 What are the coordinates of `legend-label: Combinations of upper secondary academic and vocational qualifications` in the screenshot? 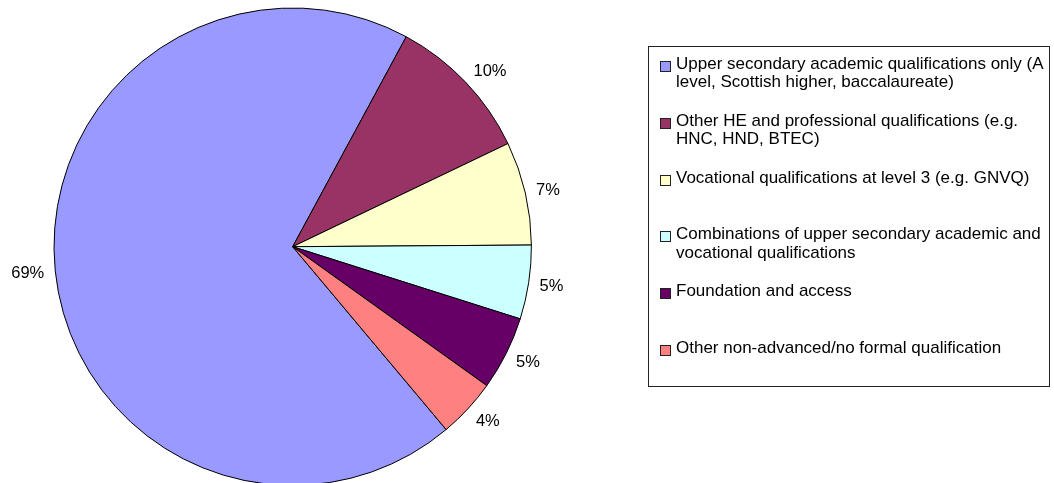 It's located at (859, 243).